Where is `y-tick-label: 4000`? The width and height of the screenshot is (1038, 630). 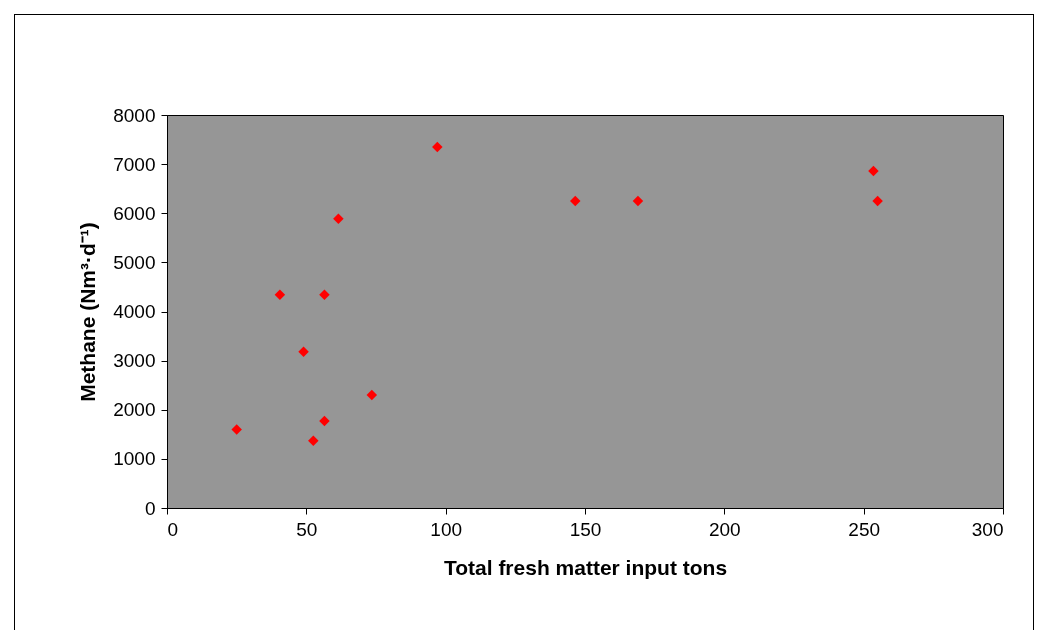
y-tick-label: 4000 is located at coordinates (134, 311).